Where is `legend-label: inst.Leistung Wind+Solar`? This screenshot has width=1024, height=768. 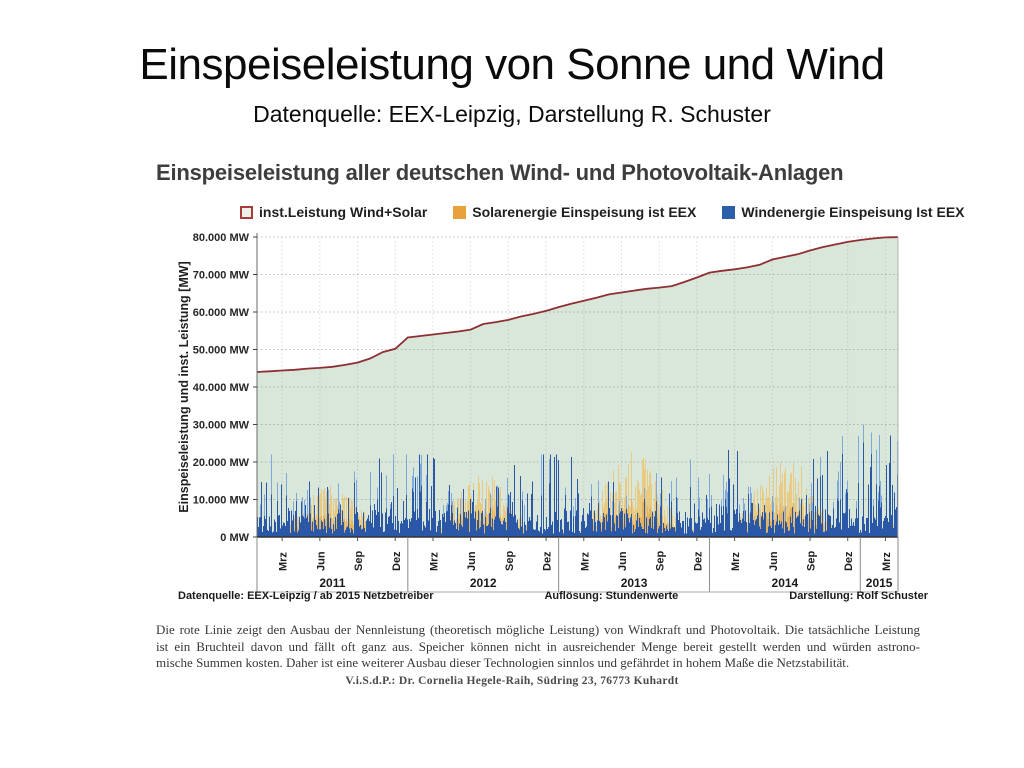
legend-label: inst.Leistung Wind+Solar is located at coordinates (343, 212).